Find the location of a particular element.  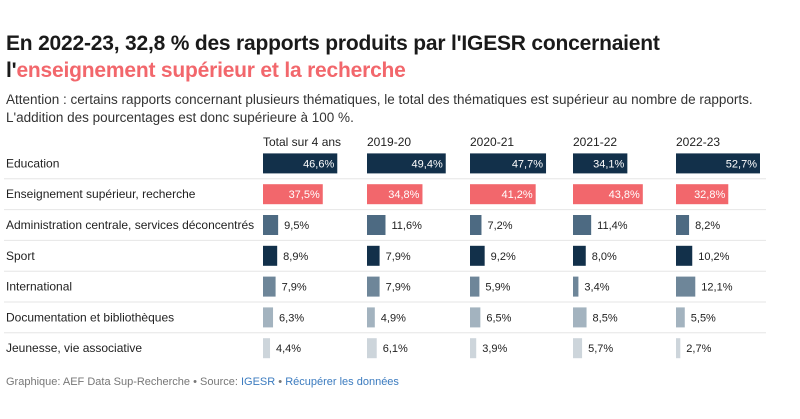

source-link: IGESR is located at coordinates (258, 382).